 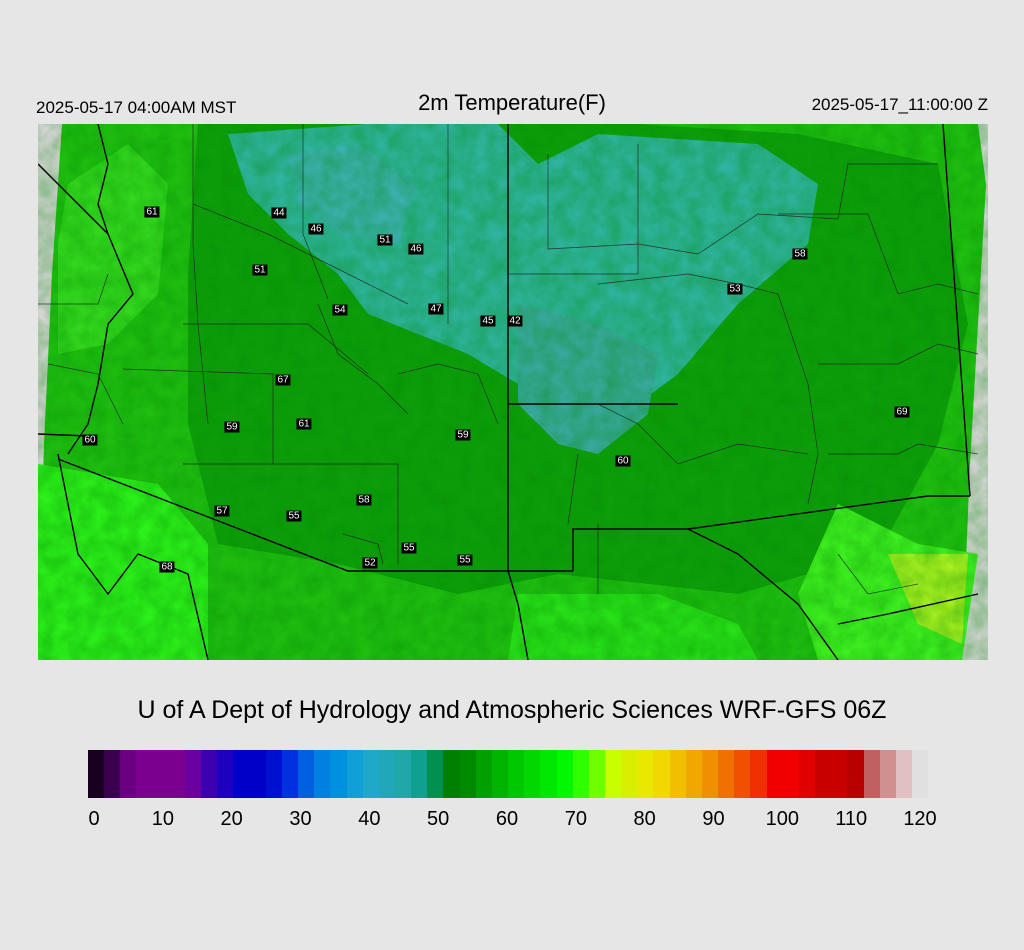 What do you see at coordinates (899, 104) in the screenshot?
I see `utc-time-label: 2025-05-17_11:00:00 Z` at bounding box center [899, 104].